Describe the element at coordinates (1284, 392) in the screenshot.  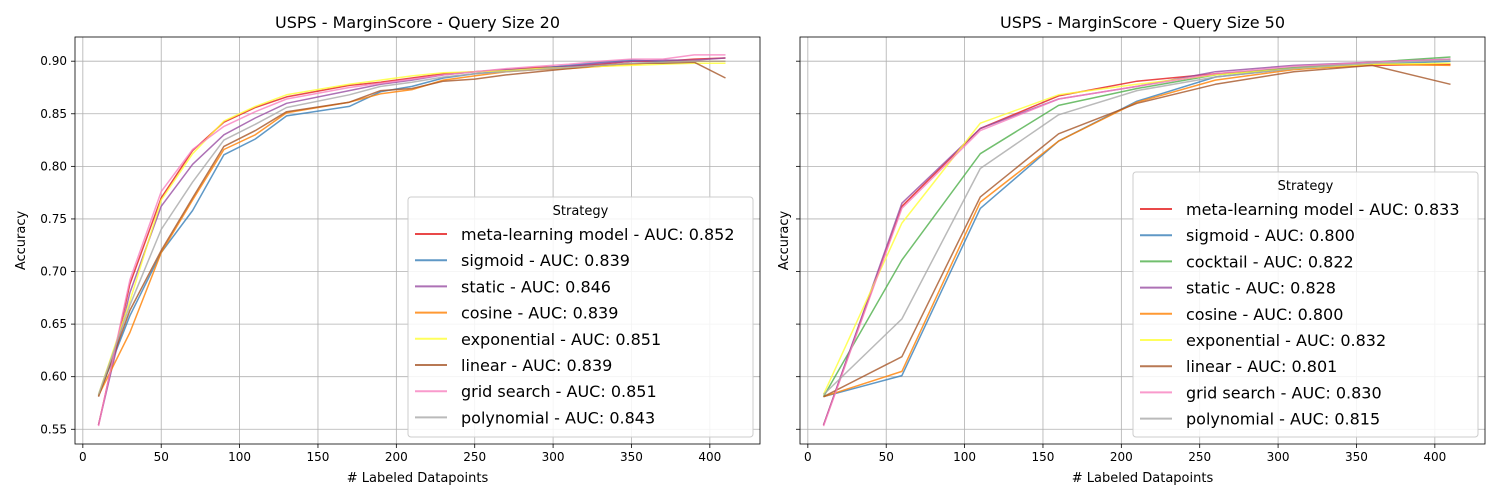
I see `legend-entry-8: grid search - AUC: 0.830` at that location.